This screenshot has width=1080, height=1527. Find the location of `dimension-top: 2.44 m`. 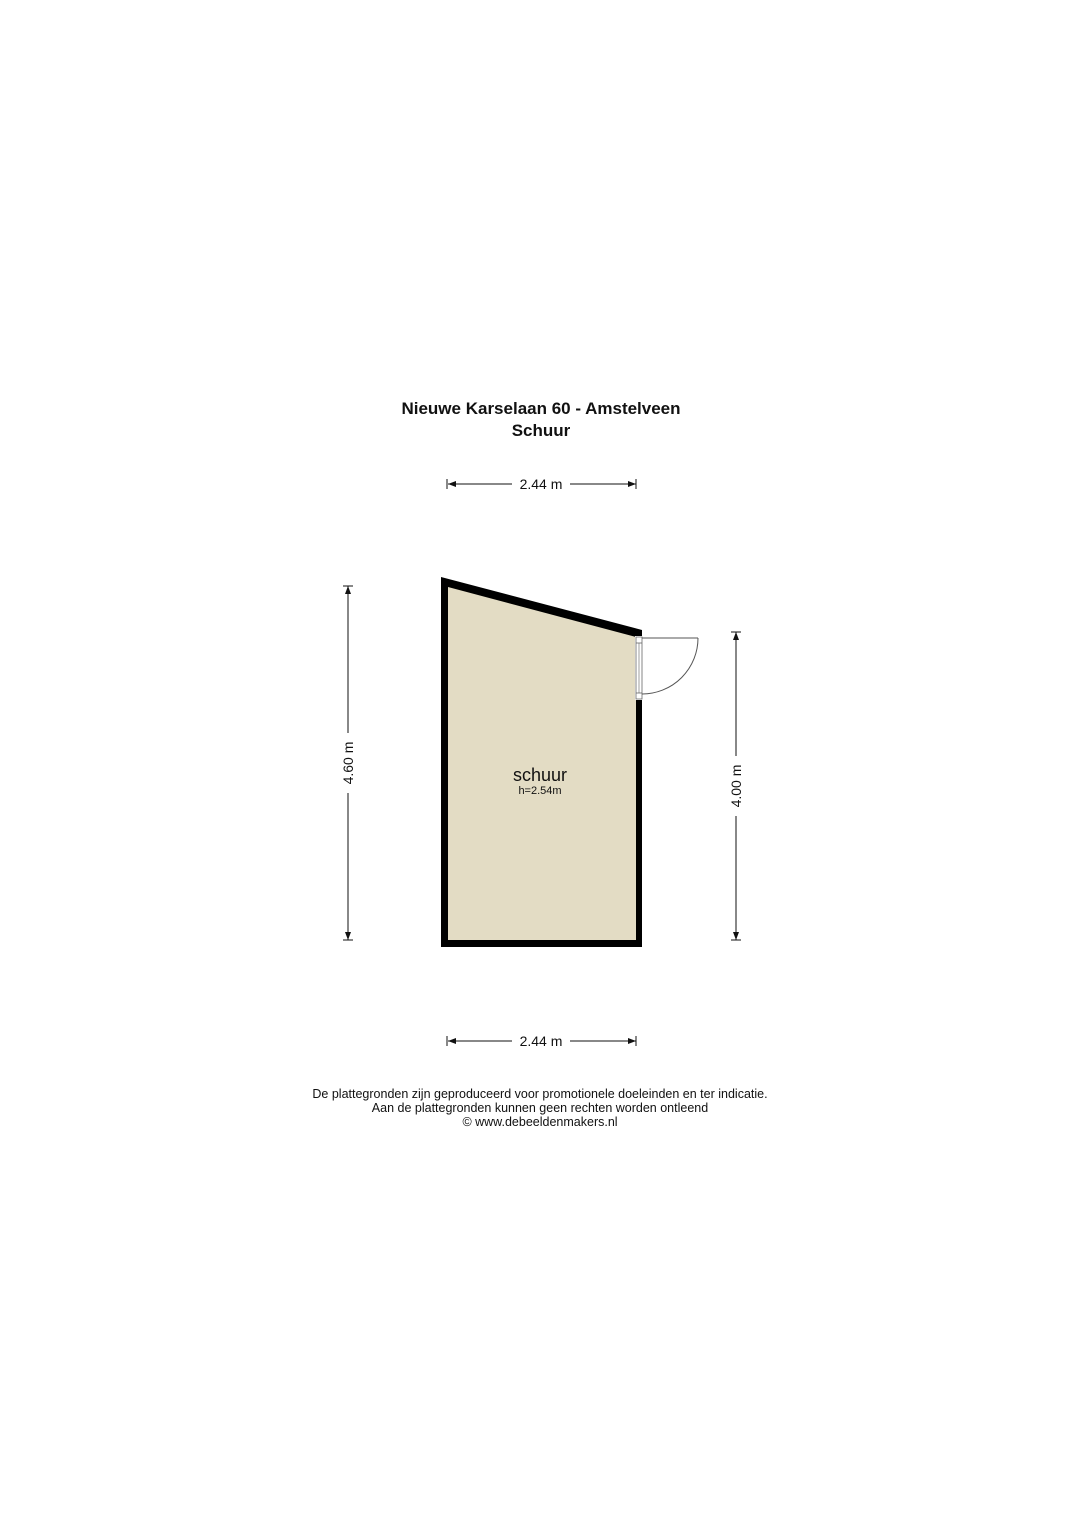

dimension-top: 2.44 m is located at coordinates (541, 484).